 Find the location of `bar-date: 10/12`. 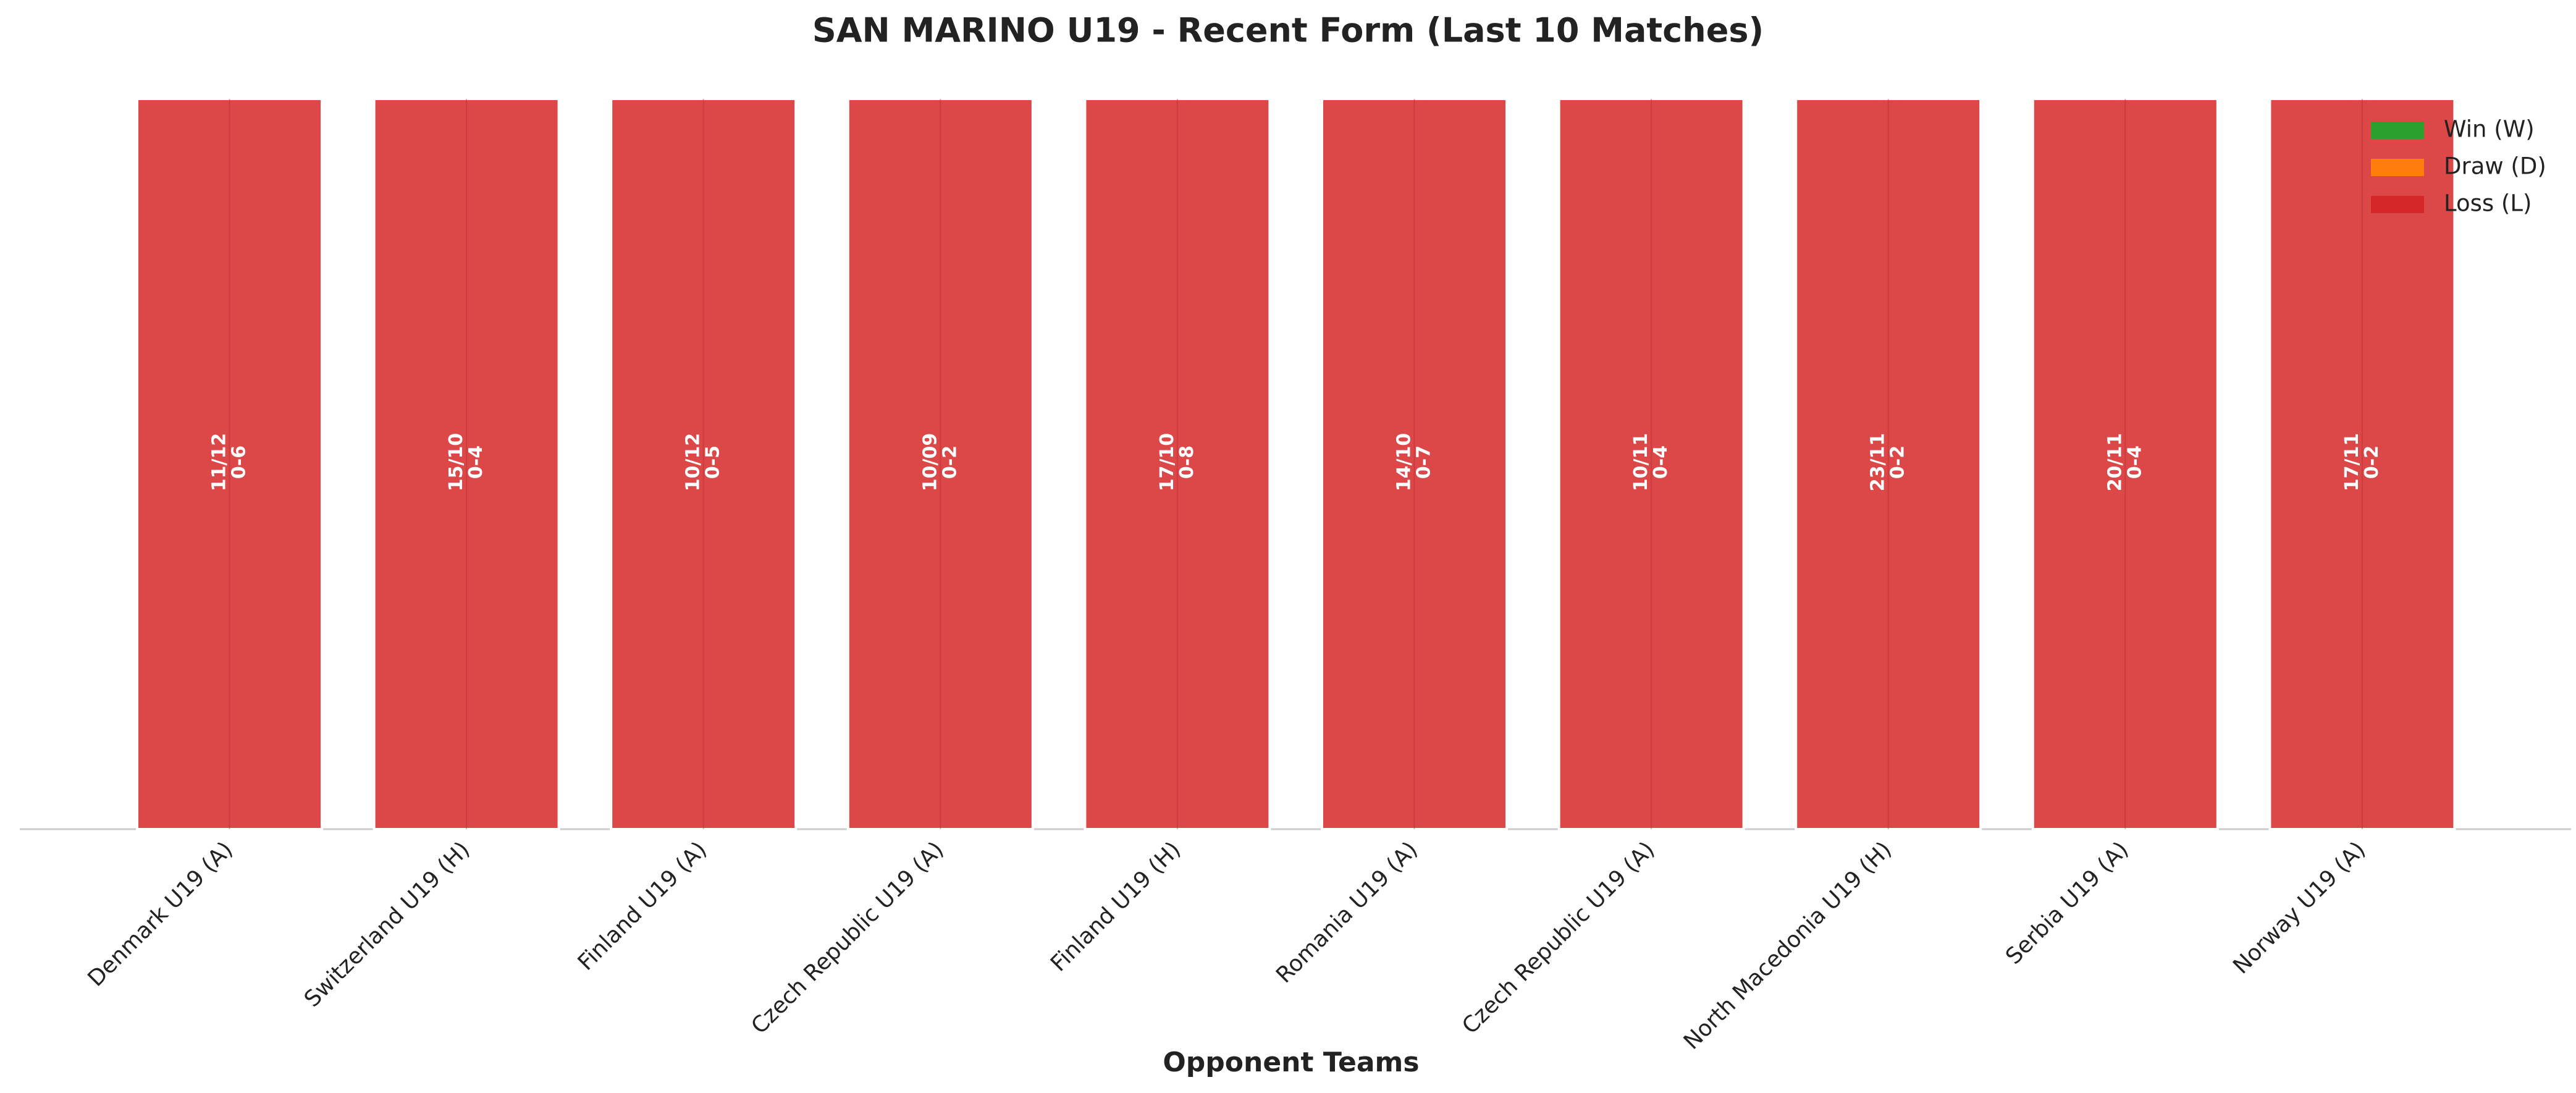

bar-date: 10/12 is located at coordinates (693, 462).